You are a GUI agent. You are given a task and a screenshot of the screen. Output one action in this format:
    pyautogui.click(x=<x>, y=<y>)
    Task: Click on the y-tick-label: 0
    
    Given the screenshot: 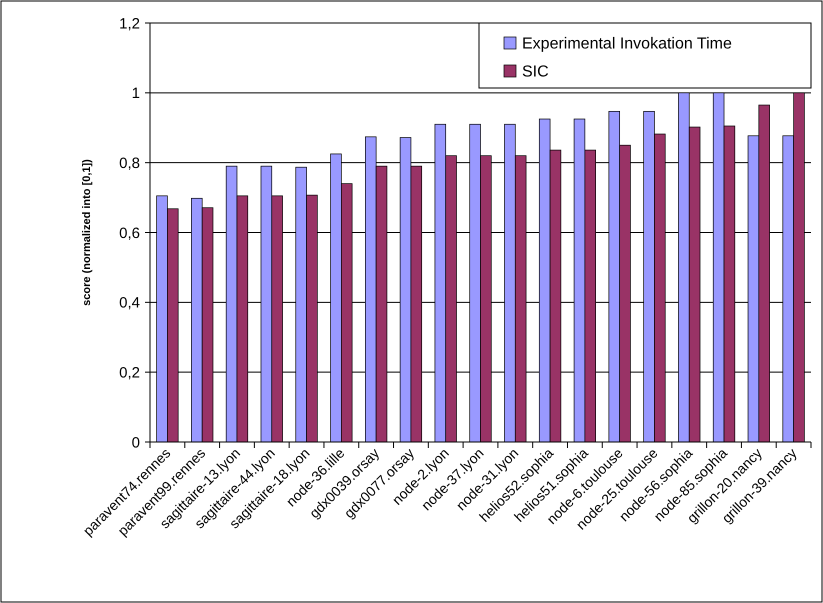 What is the action you would take?
    pyautogui.click(x=136, y=443)
    